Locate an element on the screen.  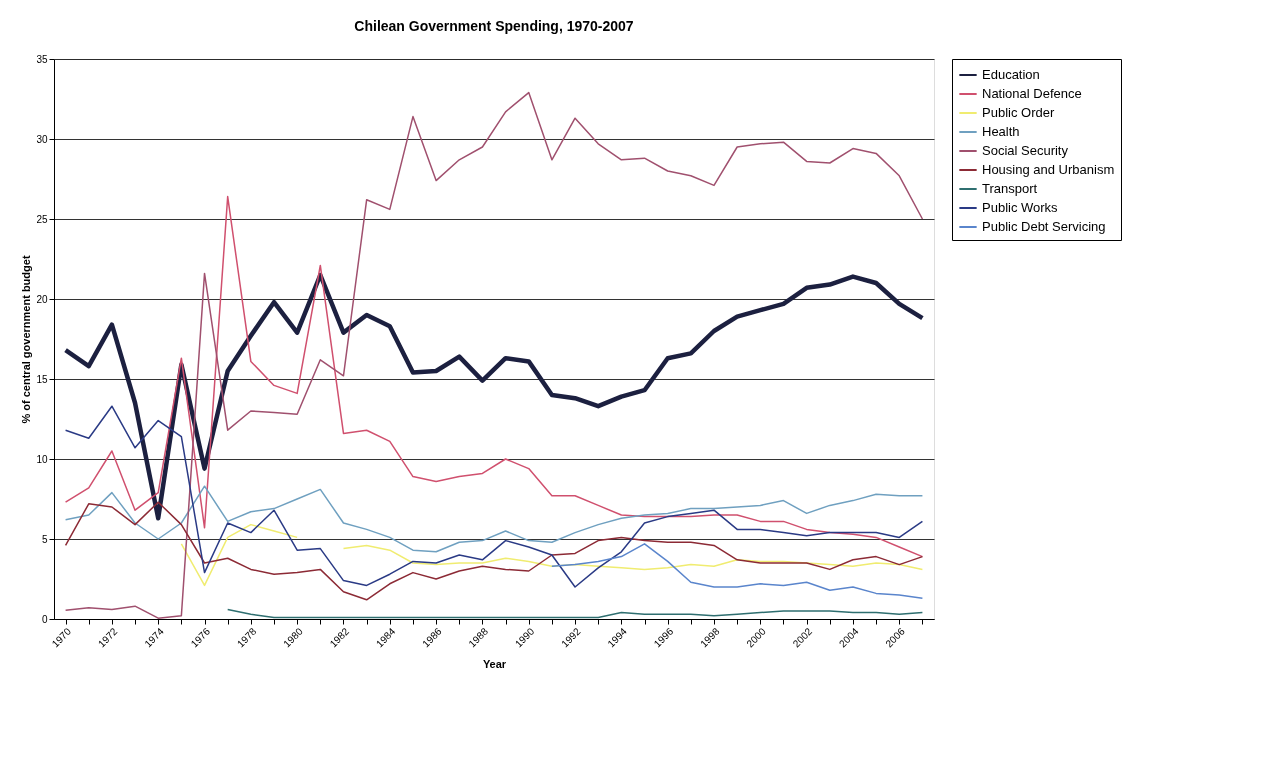
legend-label: Social Security is located at coordinates (1025, 150).